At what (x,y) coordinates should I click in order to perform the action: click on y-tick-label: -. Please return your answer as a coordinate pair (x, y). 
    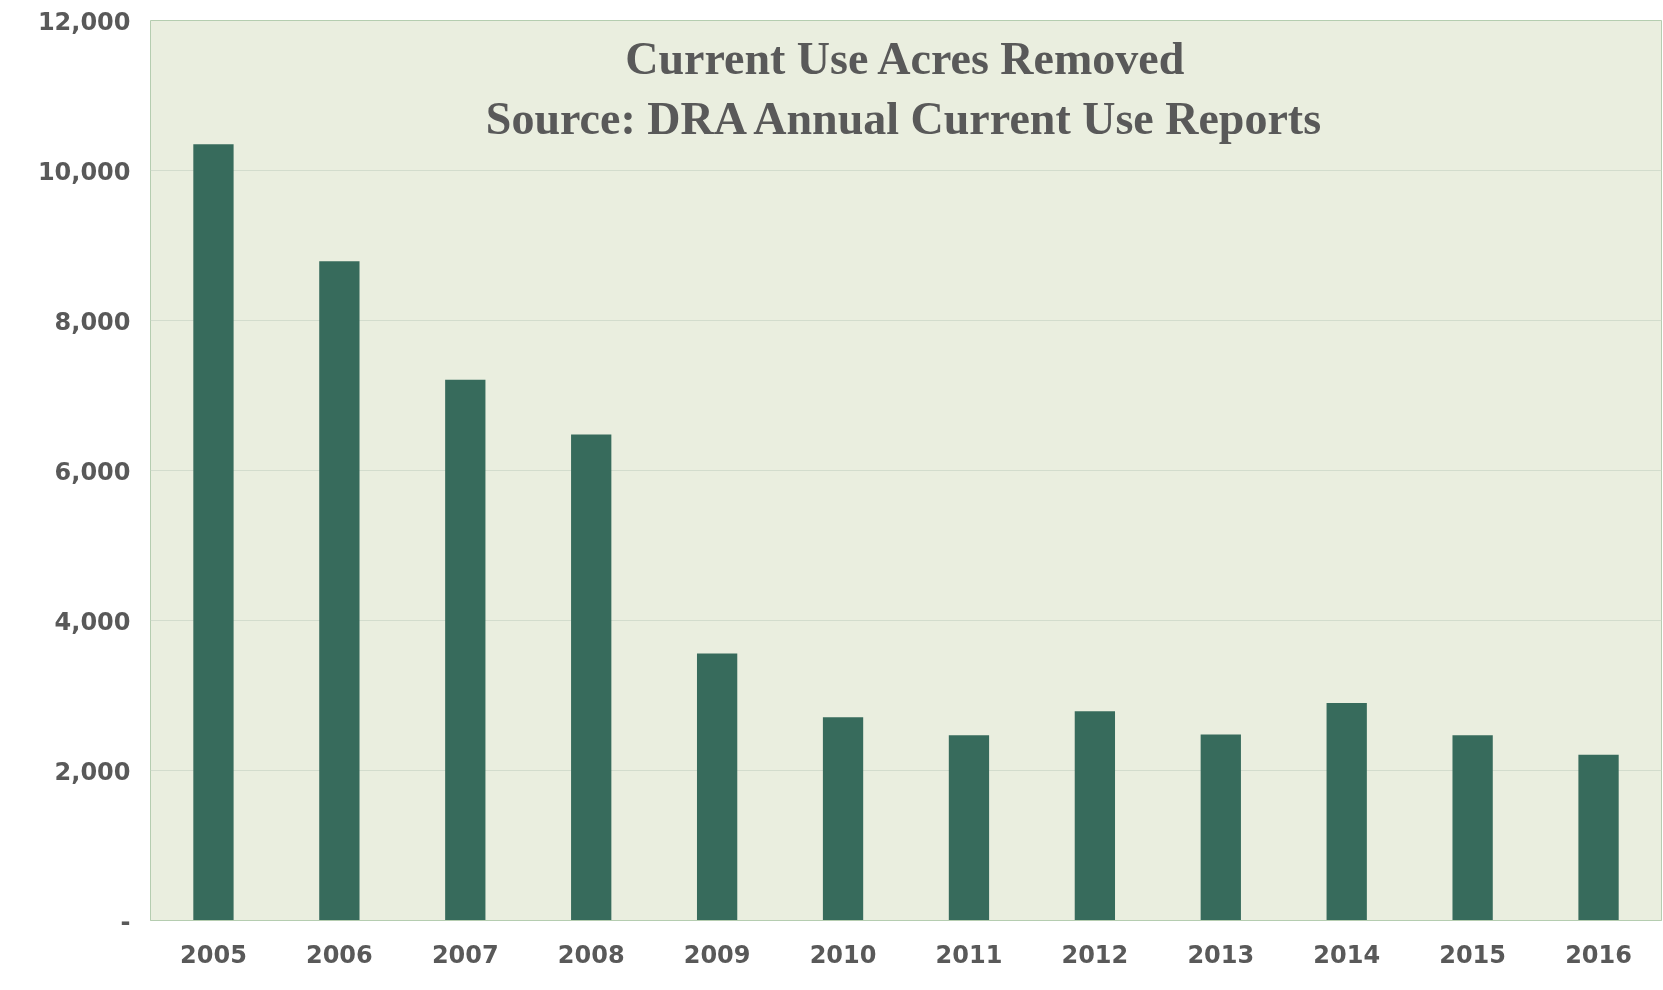
    Looking at the image, I should click on (125, 921).